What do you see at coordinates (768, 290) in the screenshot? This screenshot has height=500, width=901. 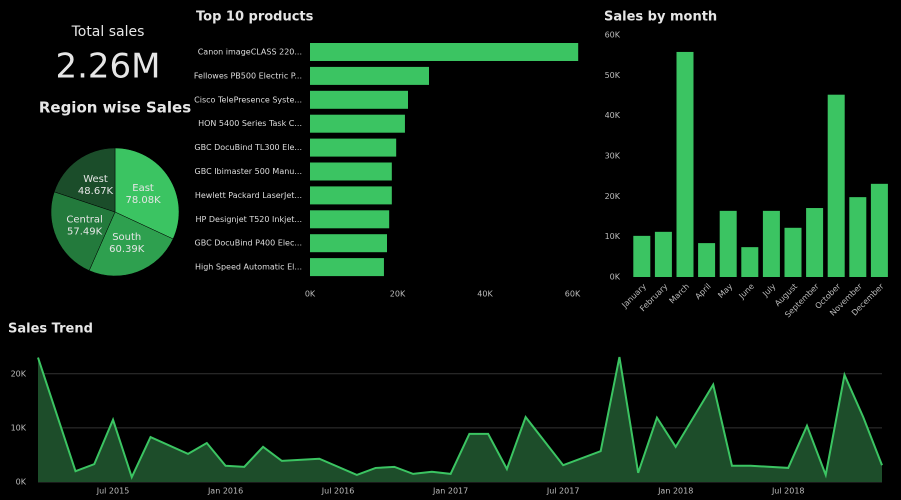 I see `x-tick-label: July` at bounding box center [768, 290].